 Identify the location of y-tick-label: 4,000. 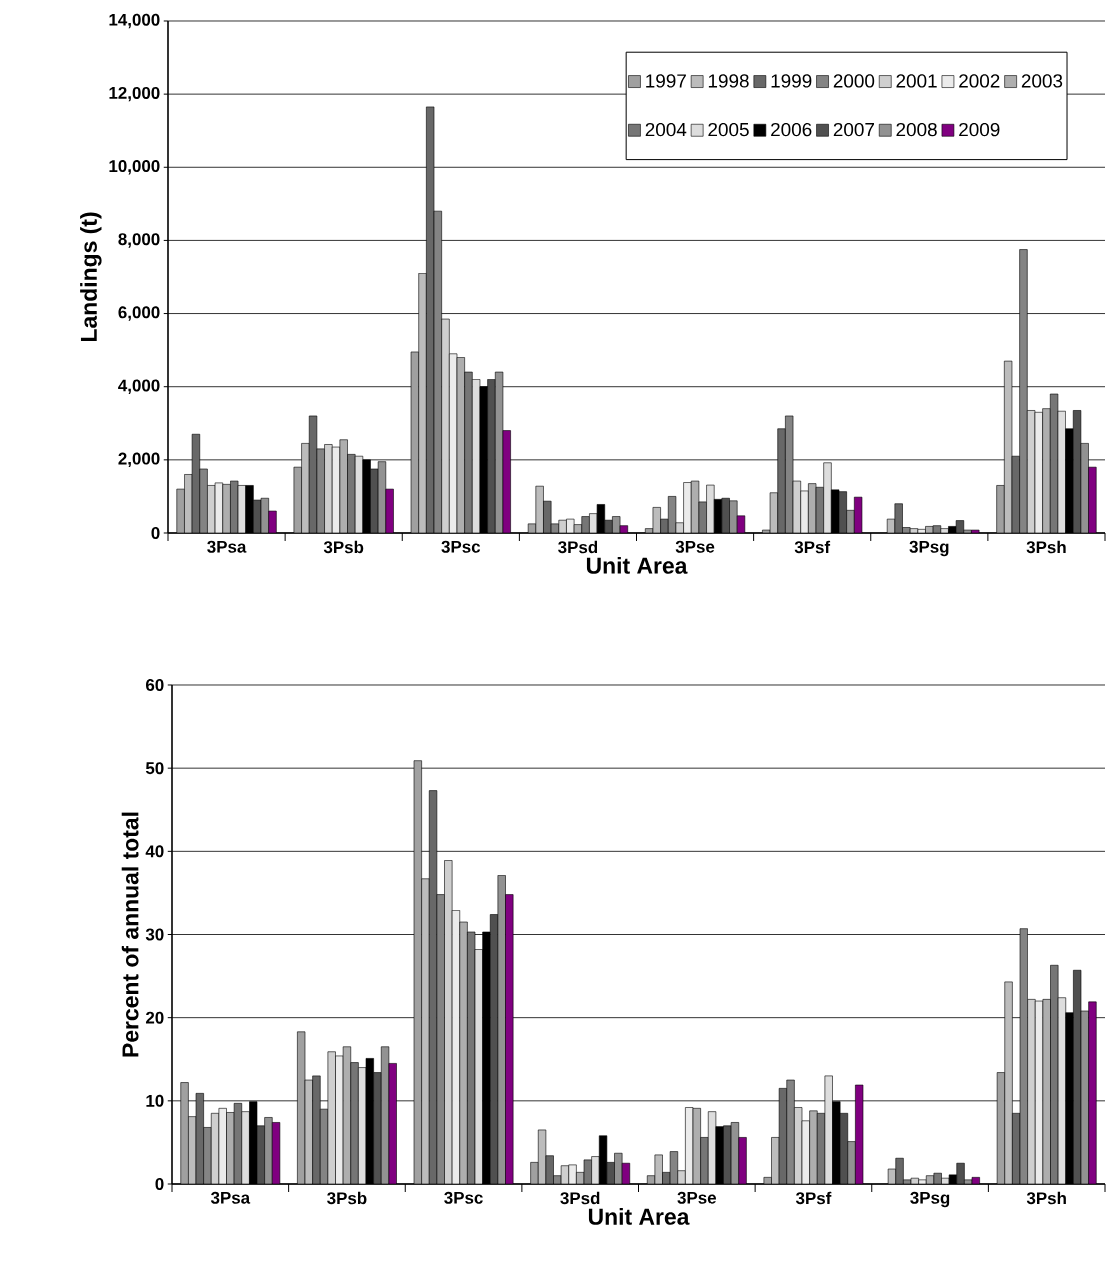
(139, 386).